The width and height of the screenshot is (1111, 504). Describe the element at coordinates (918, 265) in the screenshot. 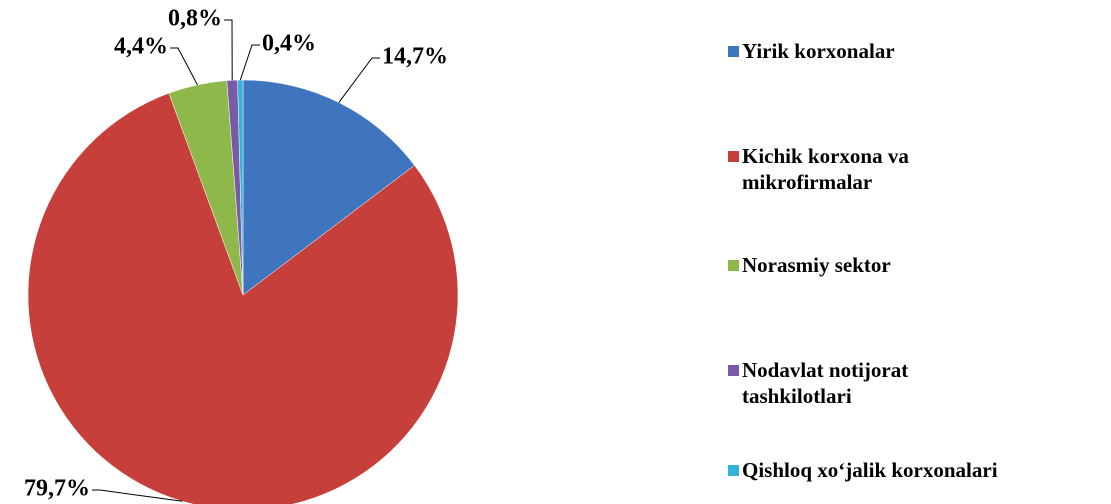

I see `legend-entry: Norasmiy sektor` at that location.